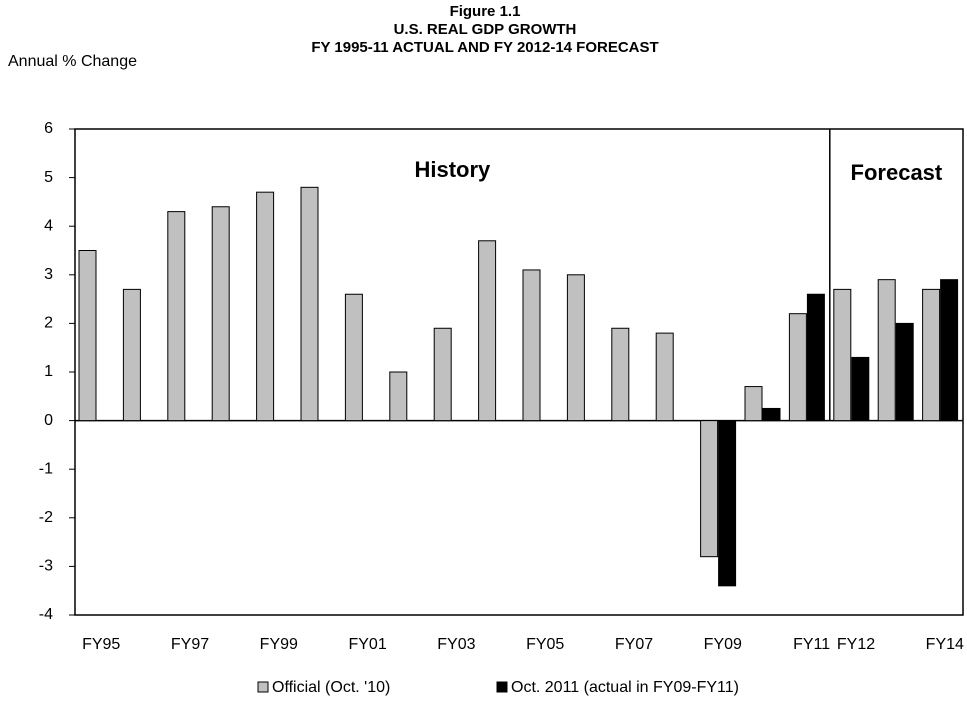 Image resolution: width=967 pixels, height=711 pixels. Describe the element at coordinates (897, 172) in the screenshot. I see `annotation: Forecast` at that location.